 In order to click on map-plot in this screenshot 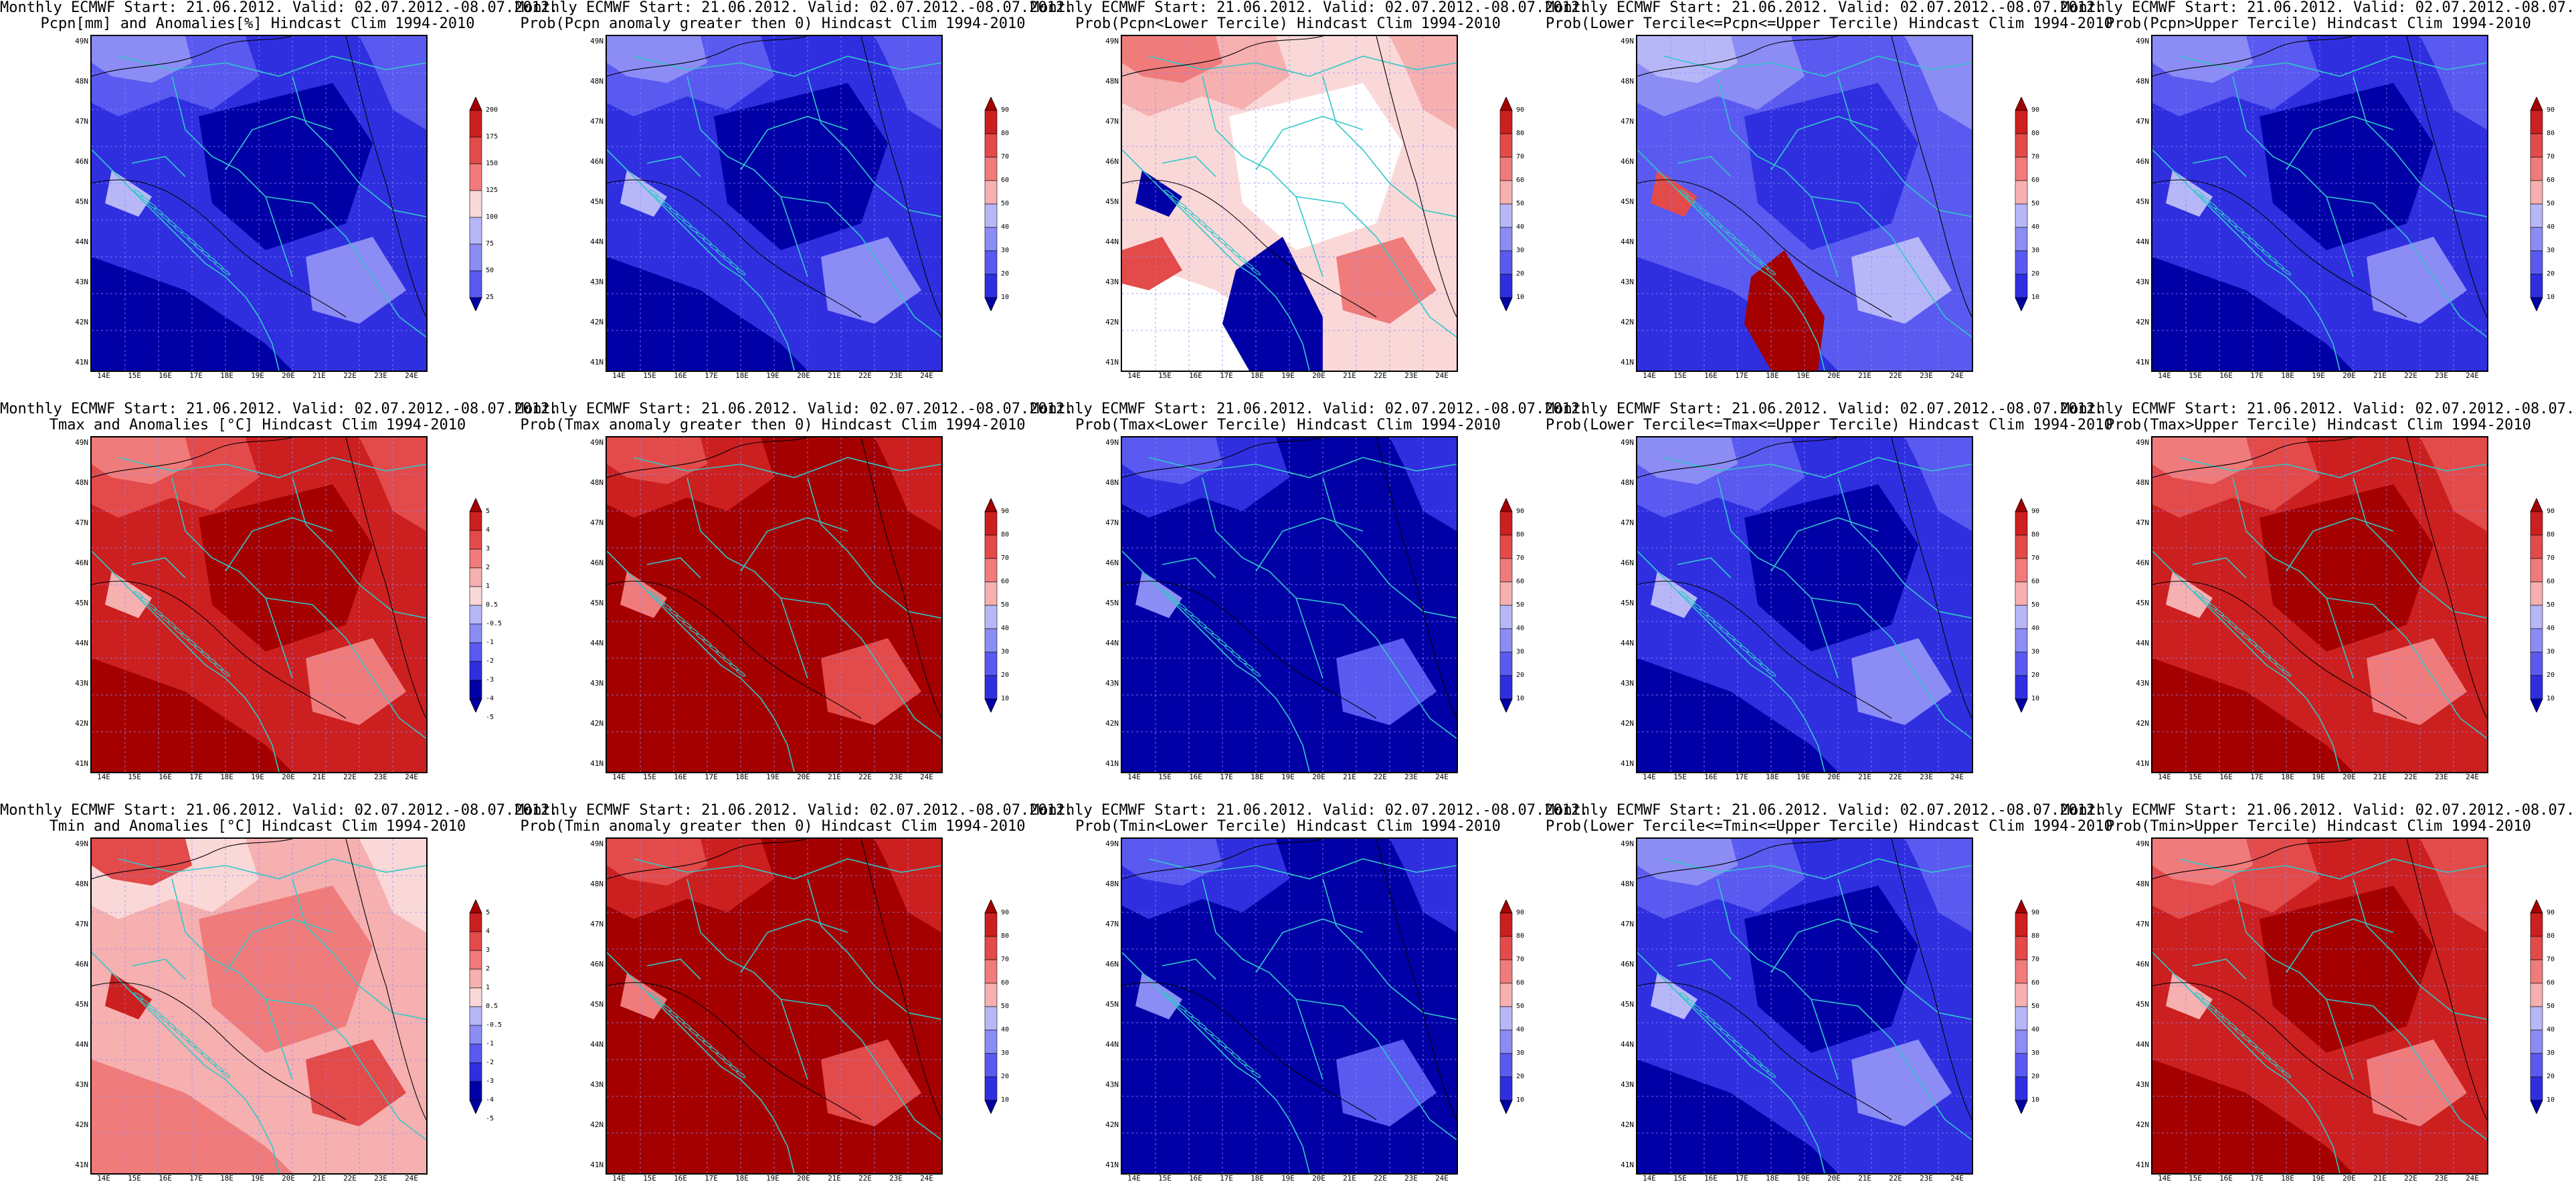, I will do `click(1289, 604)`.